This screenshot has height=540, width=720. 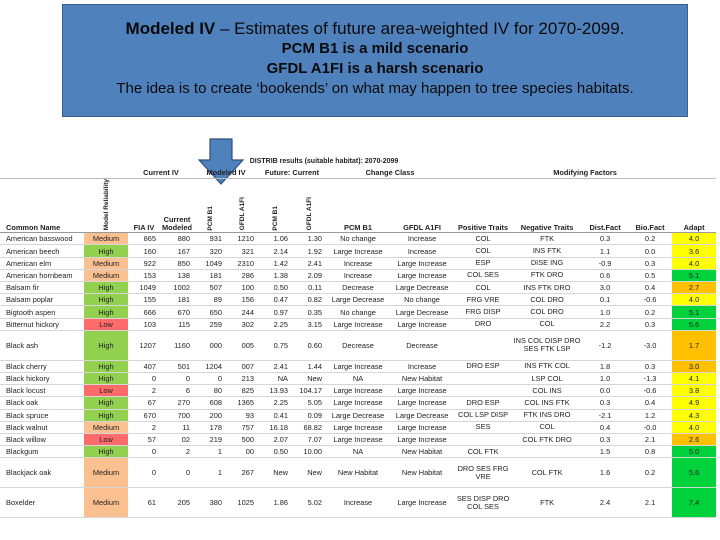 What do you see at coordinates (547, 276) in the screenshot?
I see `cell-negative-traits: FTK DRO` at bounding box center [547, 276].